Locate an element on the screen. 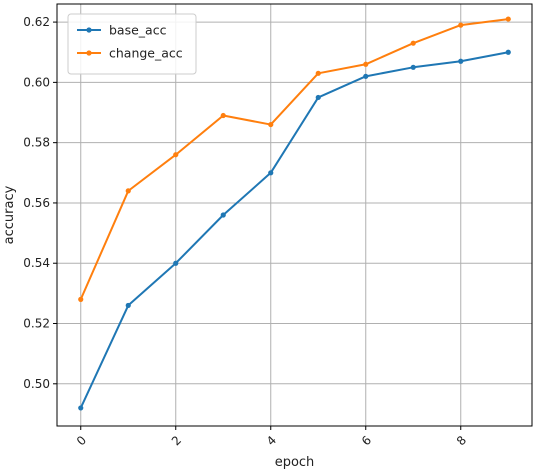  y-tick-label: 0.52 is located at coordinates (36, 324).